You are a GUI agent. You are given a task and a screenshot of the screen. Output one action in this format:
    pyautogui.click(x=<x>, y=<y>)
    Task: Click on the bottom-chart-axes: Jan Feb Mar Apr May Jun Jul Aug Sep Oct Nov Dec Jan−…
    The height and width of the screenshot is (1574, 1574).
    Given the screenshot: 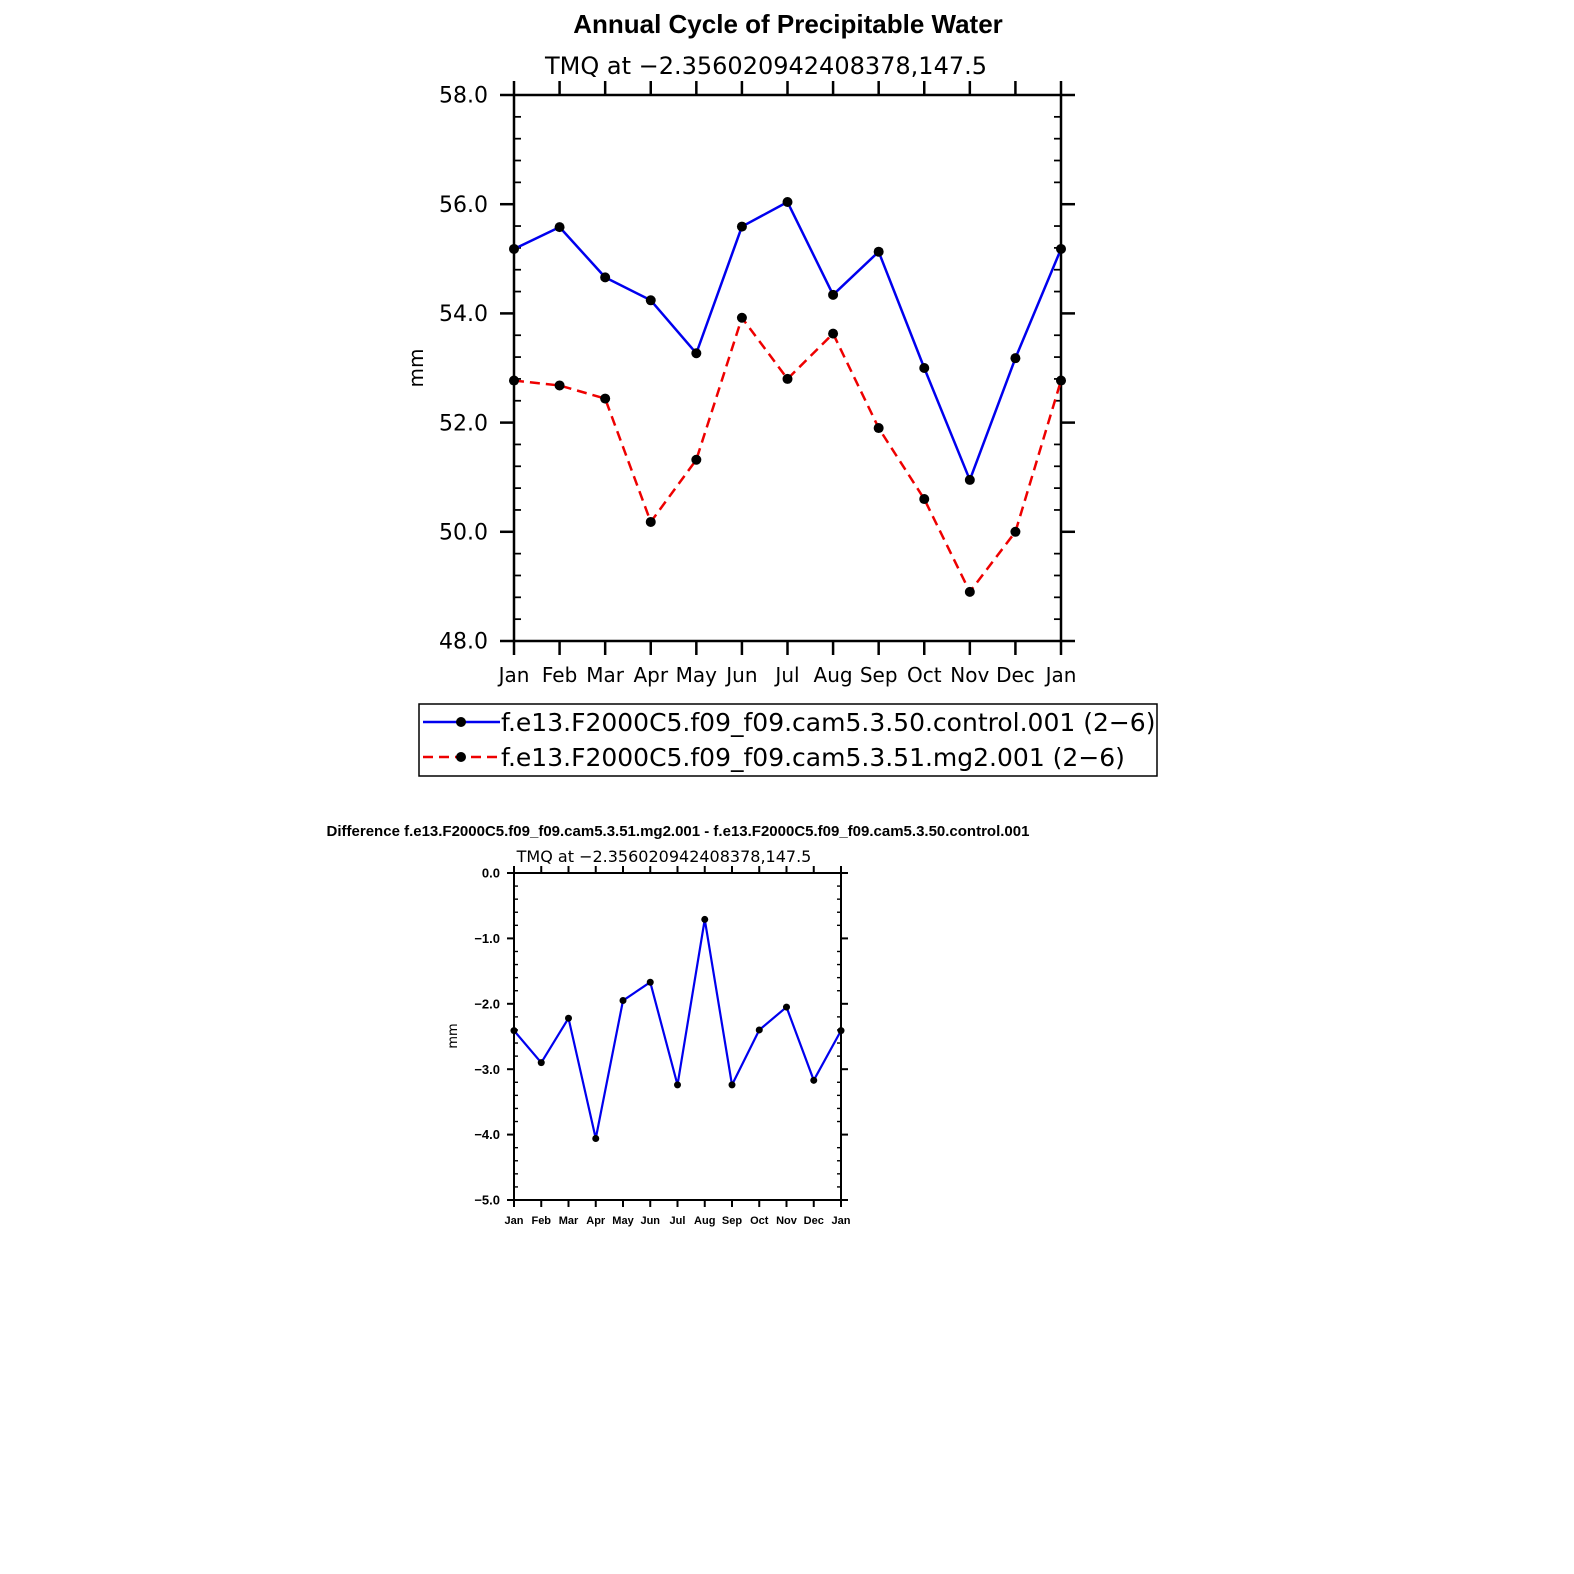 What is the action you would take?
    pyautogui.click(x=662, y=1046)
    